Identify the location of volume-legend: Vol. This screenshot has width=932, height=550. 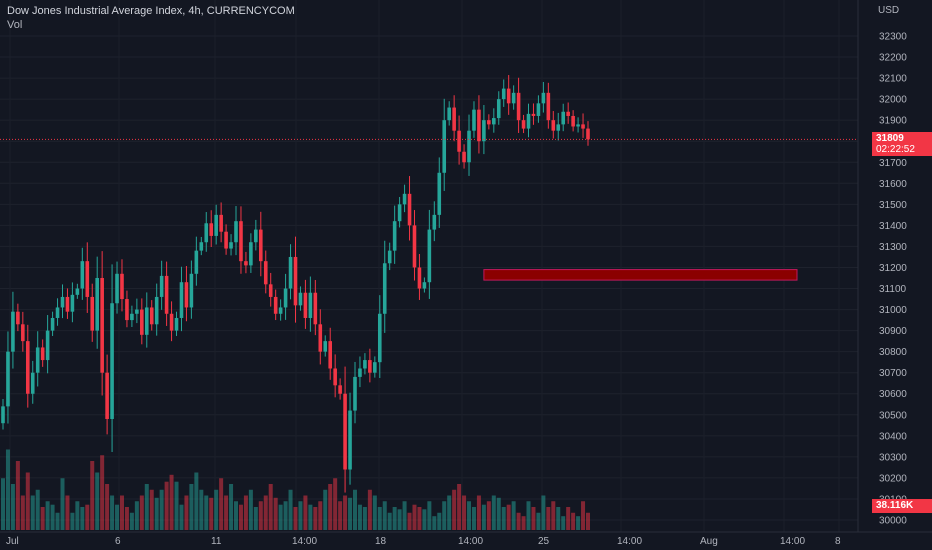
(15, 25).